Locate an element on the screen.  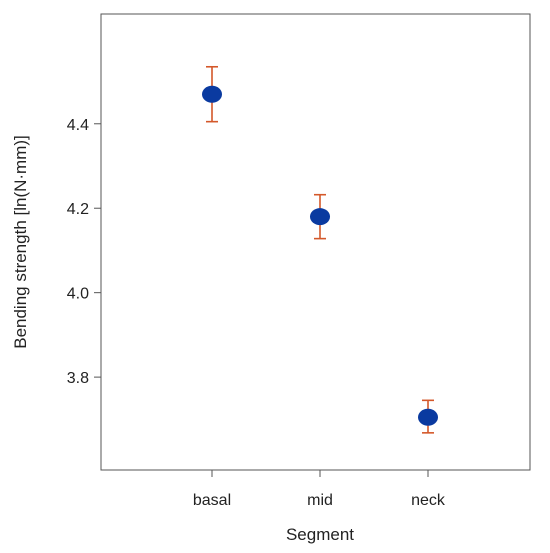
x-tick-label: mid is located at coordinates (320, 500).